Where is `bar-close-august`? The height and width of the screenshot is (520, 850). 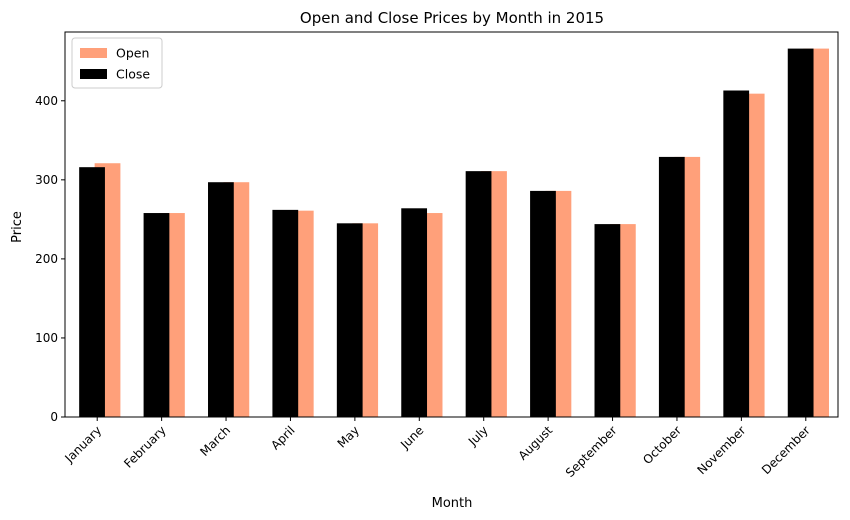 bar-close-august is located at coordinates (543, 303).